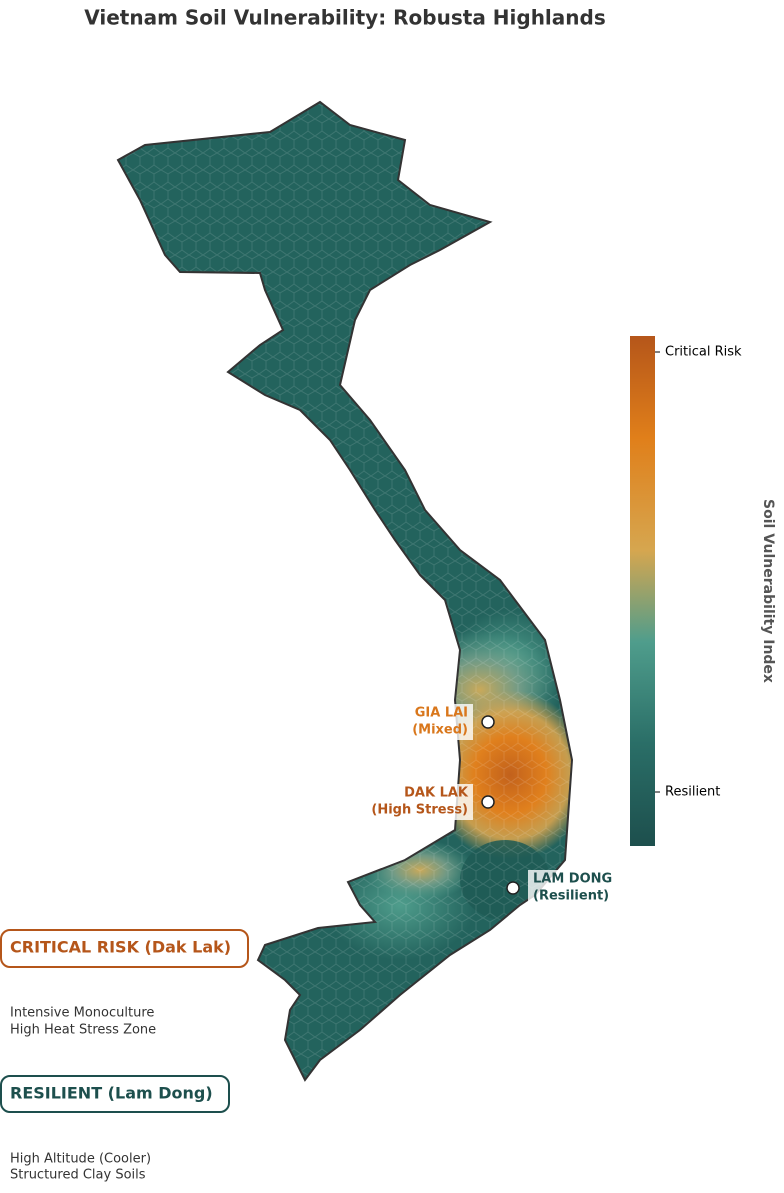  What do you see at coordinates (440, 730) in the screenshot?
I see `site-note: (Mixed)` at bounding box center [440, 730].